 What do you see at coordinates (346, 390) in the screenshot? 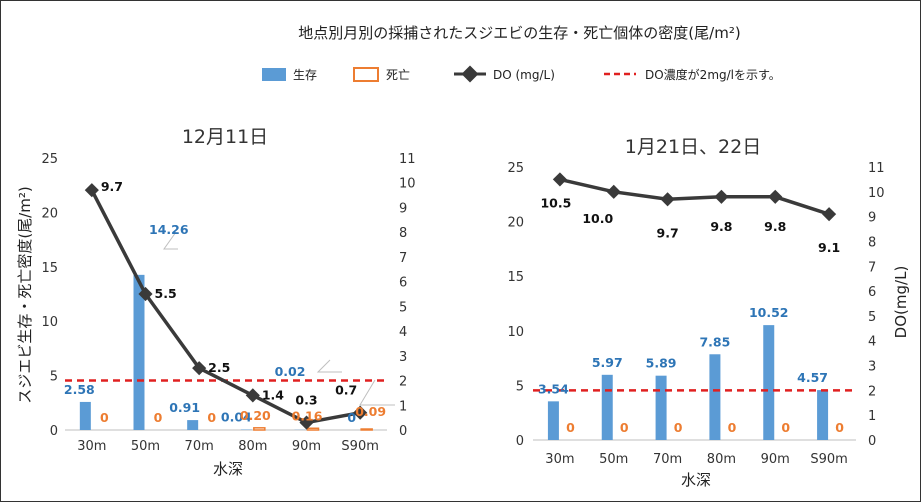
I see `data-label-do: 0.7` at bounding box center [346, 390].